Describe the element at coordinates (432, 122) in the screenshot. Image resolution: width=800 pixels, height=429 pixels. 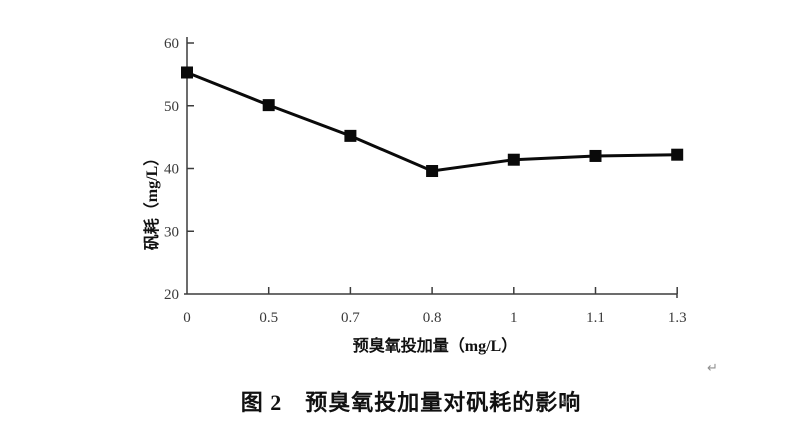
I see `series-line` at that location.